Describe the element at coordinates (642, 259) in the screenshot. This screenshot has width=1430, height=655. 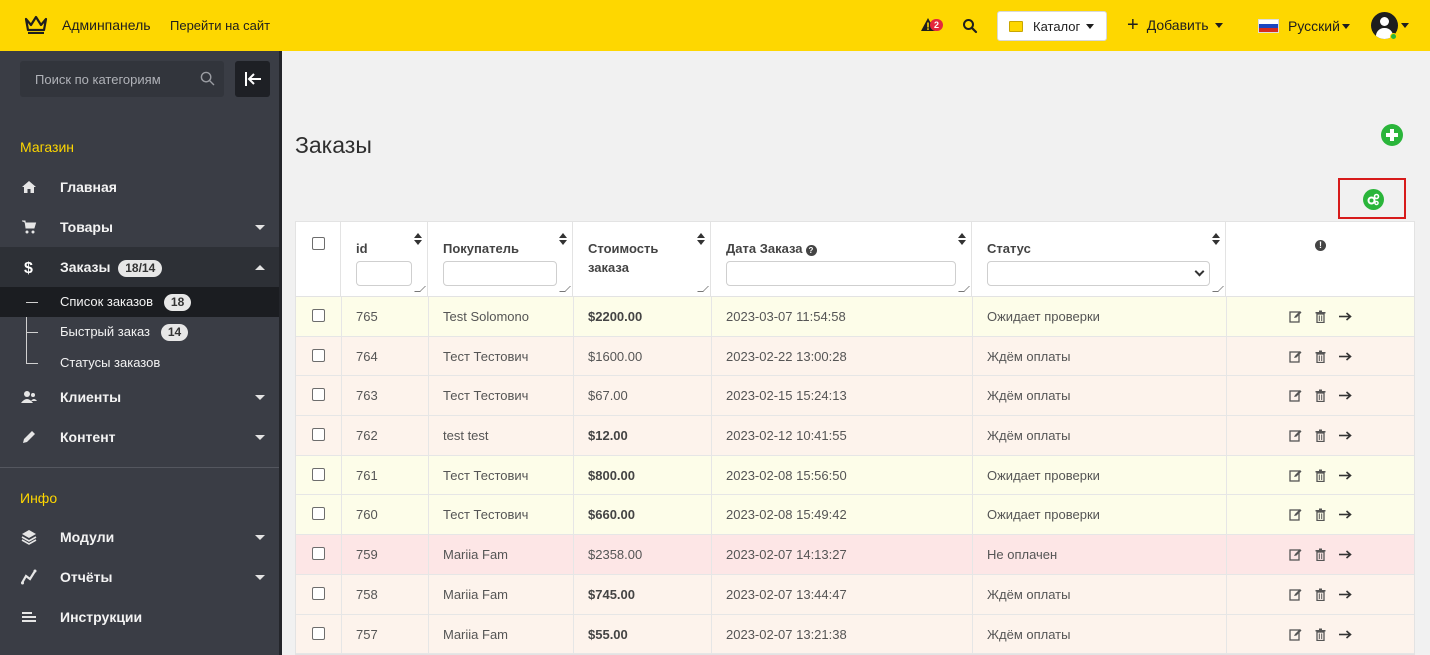
I see `header-cell-cost: Стоимость заказа` at that location.